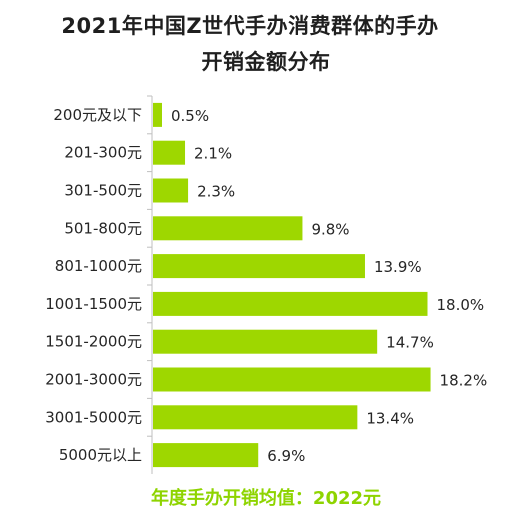  Describe the element at coordinates (216, 192) in the screenshot. I see `value-label: 2.3%` at that location.